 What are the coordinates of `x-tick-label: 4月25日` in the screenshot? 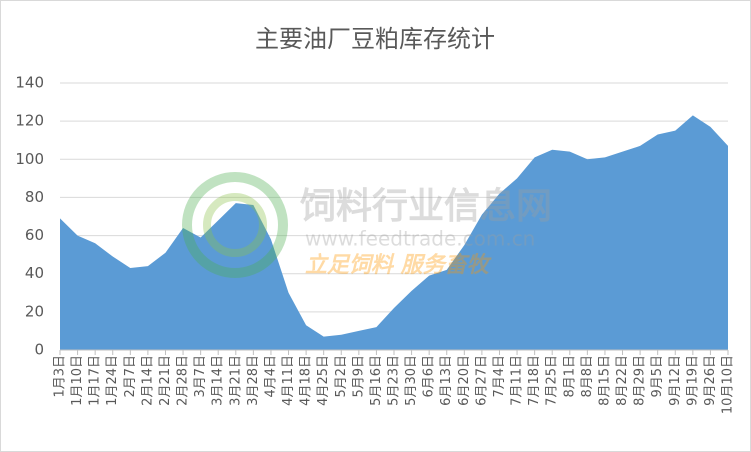 It's located at (323, 380).